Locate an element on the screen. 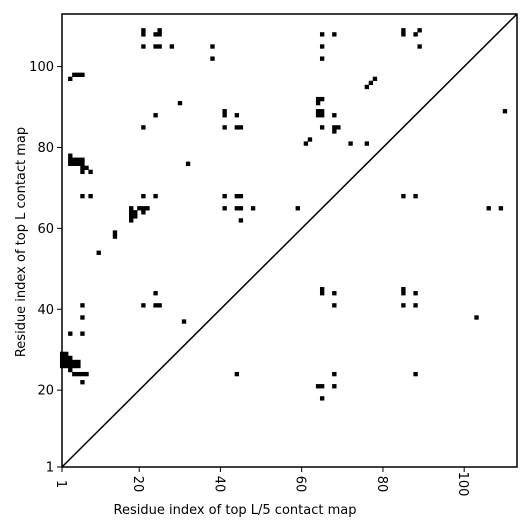 This screenshot has height=531, width=531. x-axis-label: Residue index of top L/5 contact map is located at coordinates (235, 510).